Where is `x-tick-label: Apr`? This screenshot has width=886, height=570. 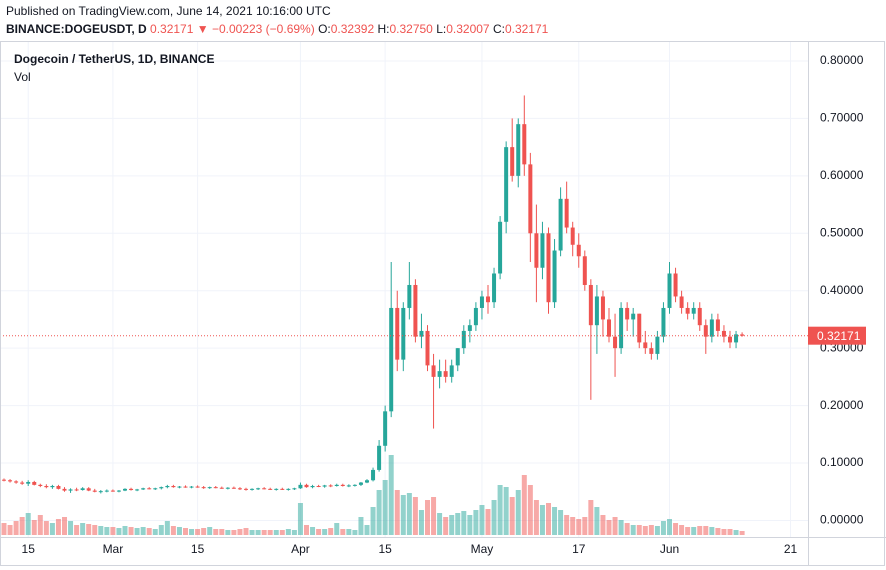
x-tick-label: Apr is located at coordinates (300, 549).